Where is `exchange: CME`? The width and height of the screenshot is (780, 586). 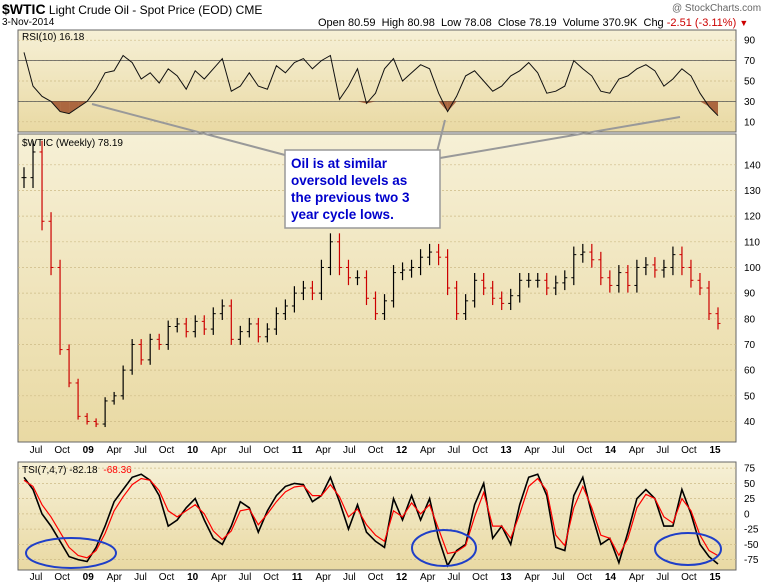 exchange: CME is located at coordinates (249, 10).